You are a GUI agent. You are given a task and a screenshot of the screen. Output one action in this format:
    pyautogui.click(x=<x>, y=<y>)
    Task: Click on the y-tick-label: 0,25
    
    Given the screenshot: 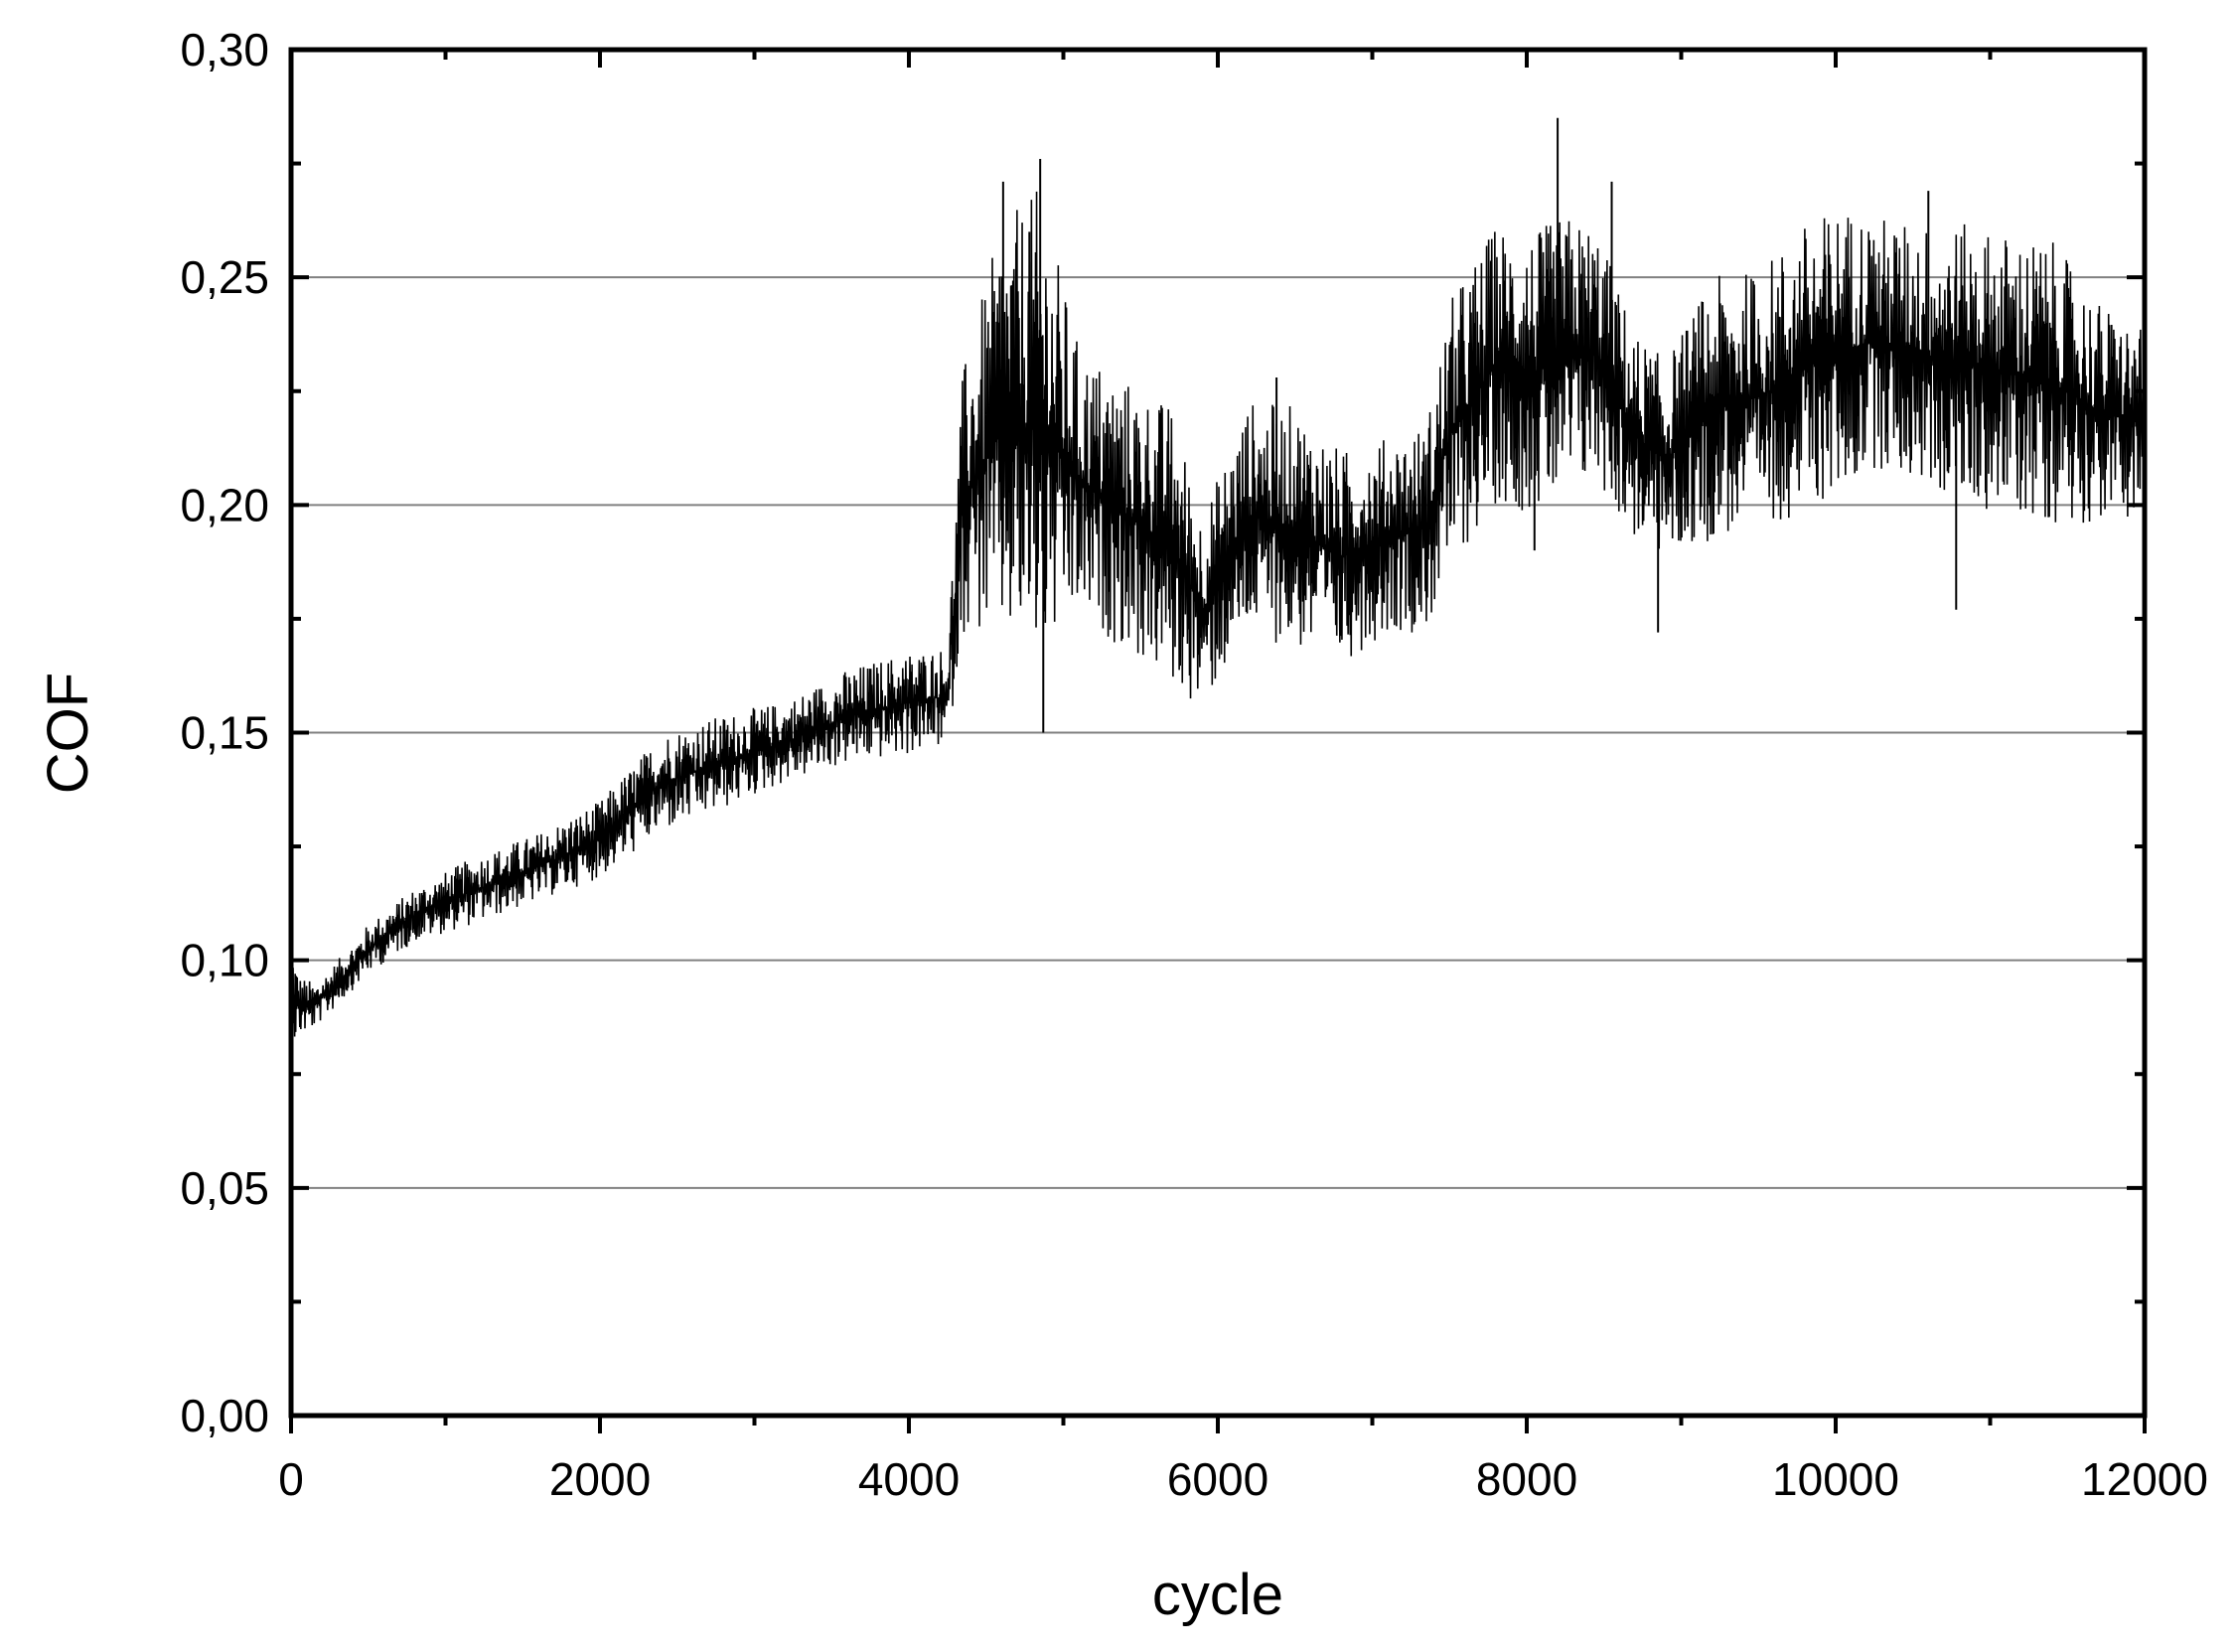 What is the action you would take?
    pyautogui.click(x=224, y=277)
    